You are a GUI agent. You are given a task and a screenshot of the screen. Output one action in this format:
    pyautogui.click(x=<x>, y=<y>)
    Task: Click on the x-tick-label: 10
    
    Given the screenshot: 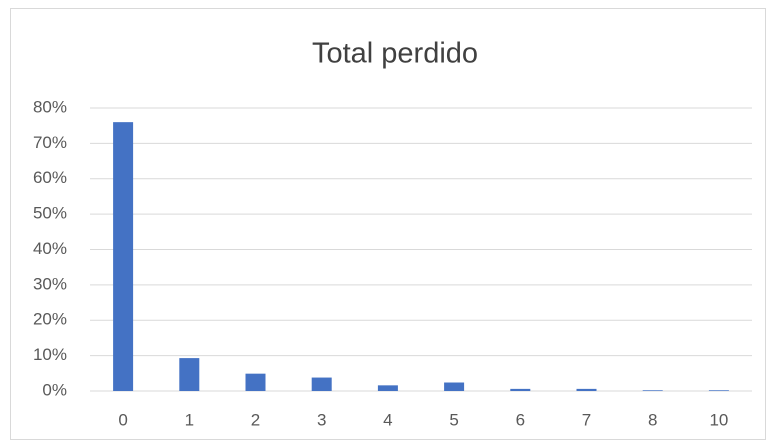 What is the action you would take?
    pyautogui.click(x=718, y=419)
    